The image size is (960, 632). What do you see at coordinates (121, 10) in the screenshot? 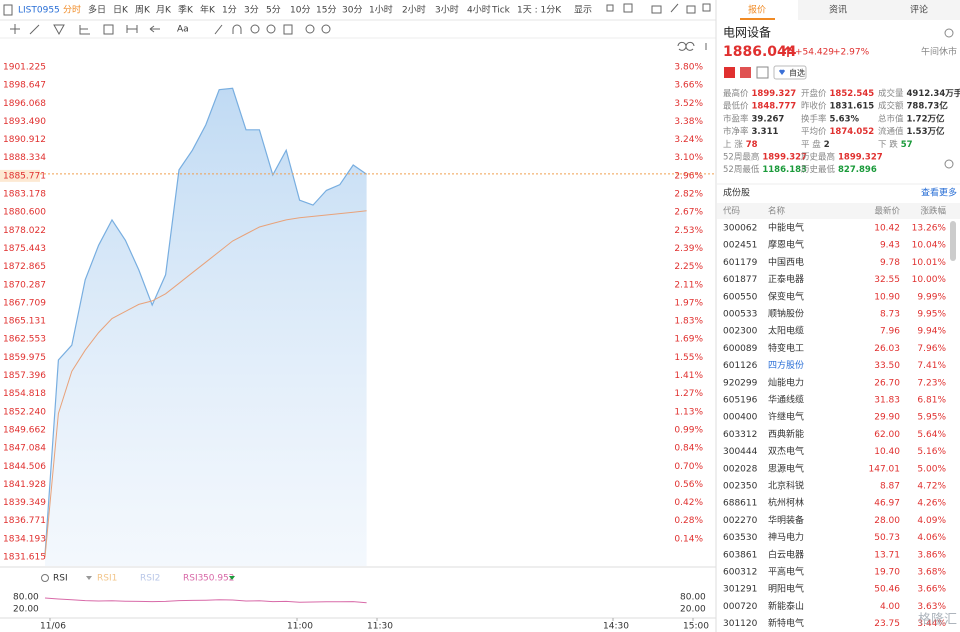
I see `period-tab: 日K` at bounding box center [121, 10].